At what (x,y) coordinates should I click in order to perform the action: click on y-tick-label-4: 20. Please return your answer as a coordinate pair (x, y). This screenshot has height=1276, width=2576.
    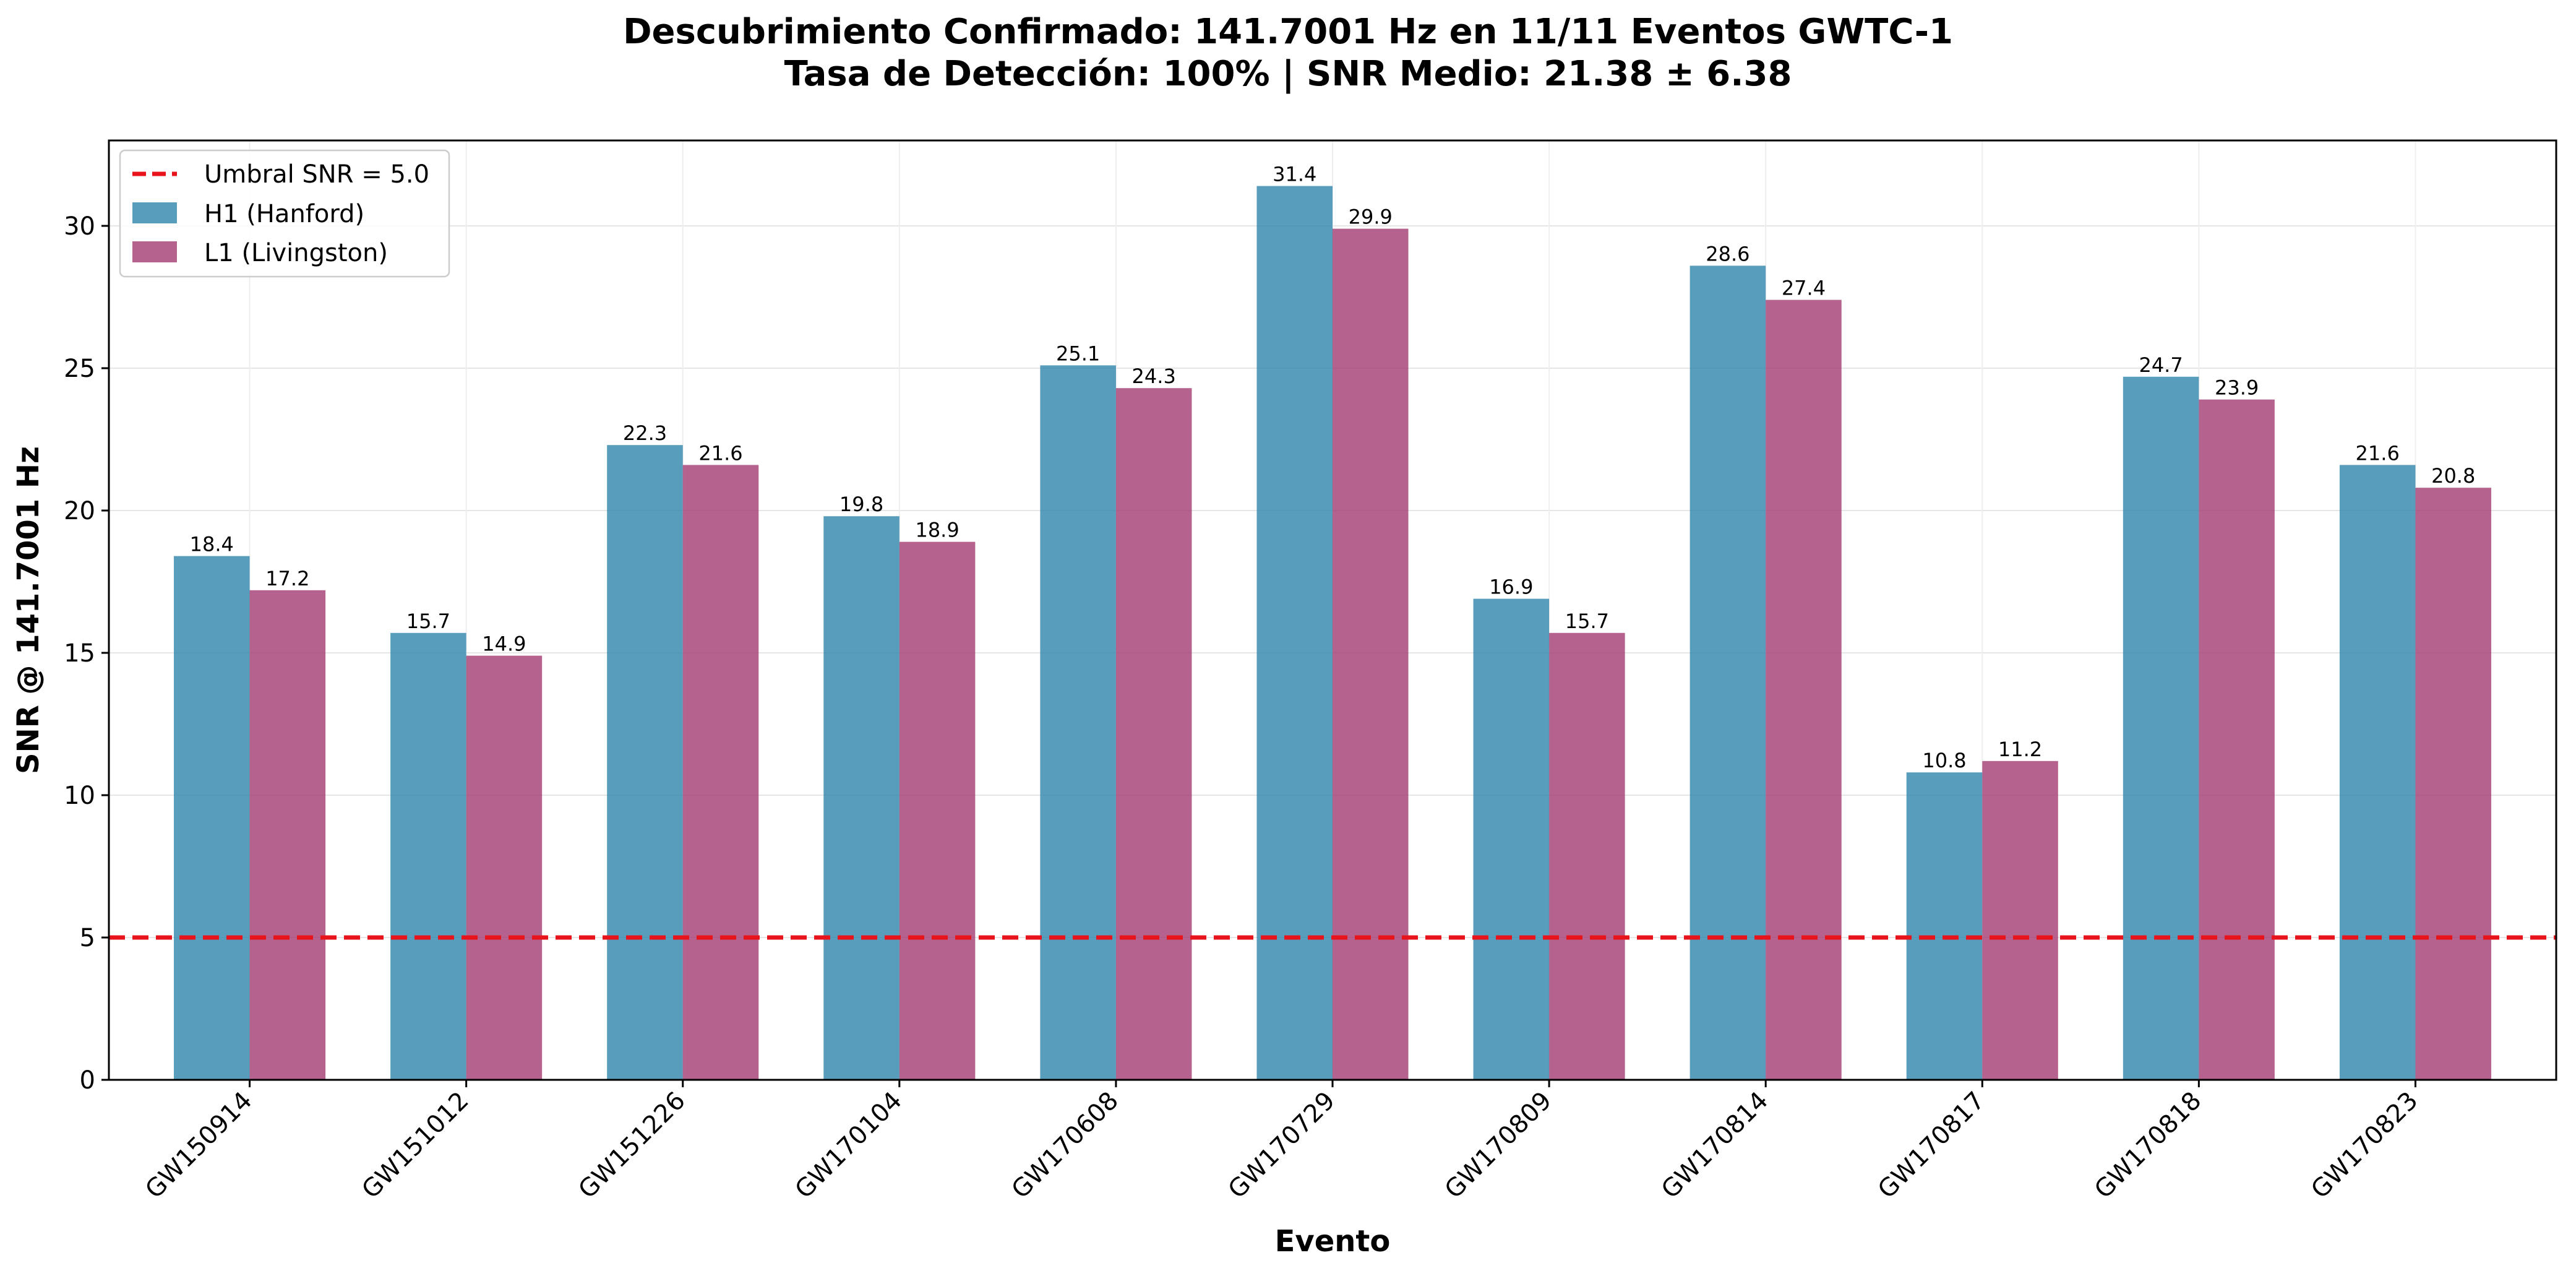
    Looking at the image, I should click on (79, 511).